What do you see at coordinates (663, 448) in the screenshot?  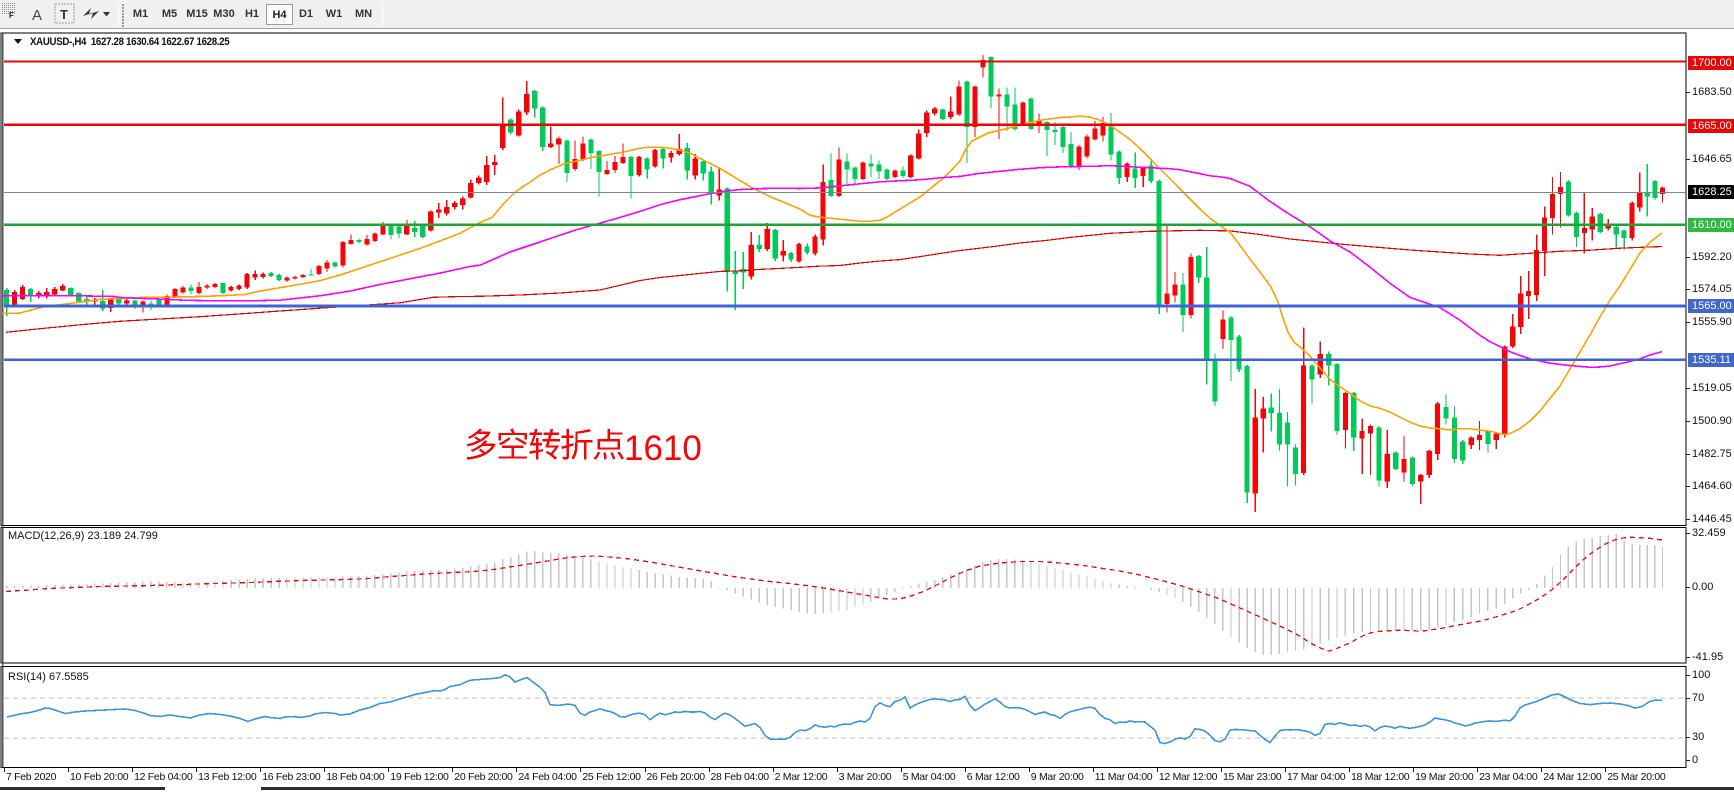 I see `svg-text: 1610` at bounding box center [663, 448].